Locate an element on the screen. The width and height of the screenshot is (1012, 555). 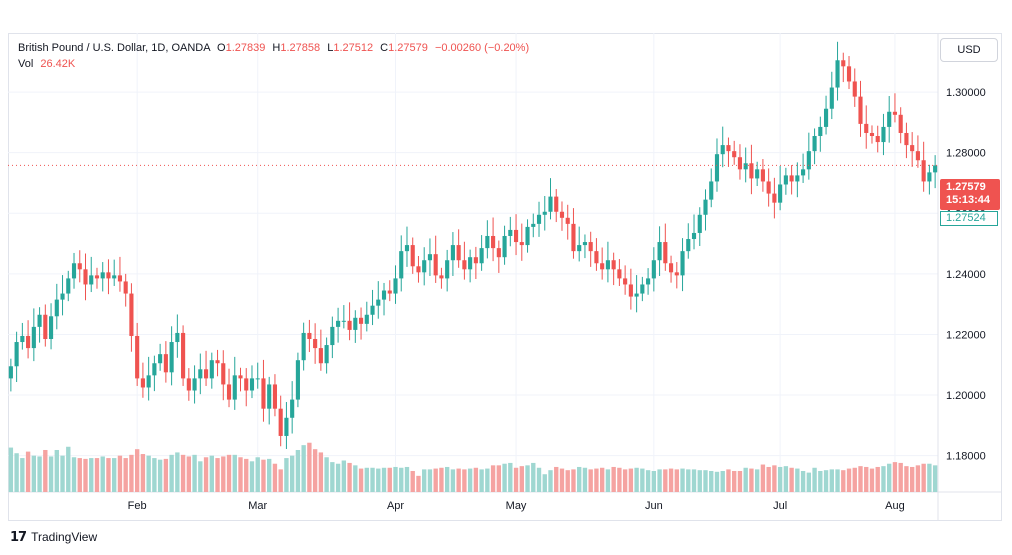
bar-countdown: 15:13:44 is located at coordinates (968, 200).